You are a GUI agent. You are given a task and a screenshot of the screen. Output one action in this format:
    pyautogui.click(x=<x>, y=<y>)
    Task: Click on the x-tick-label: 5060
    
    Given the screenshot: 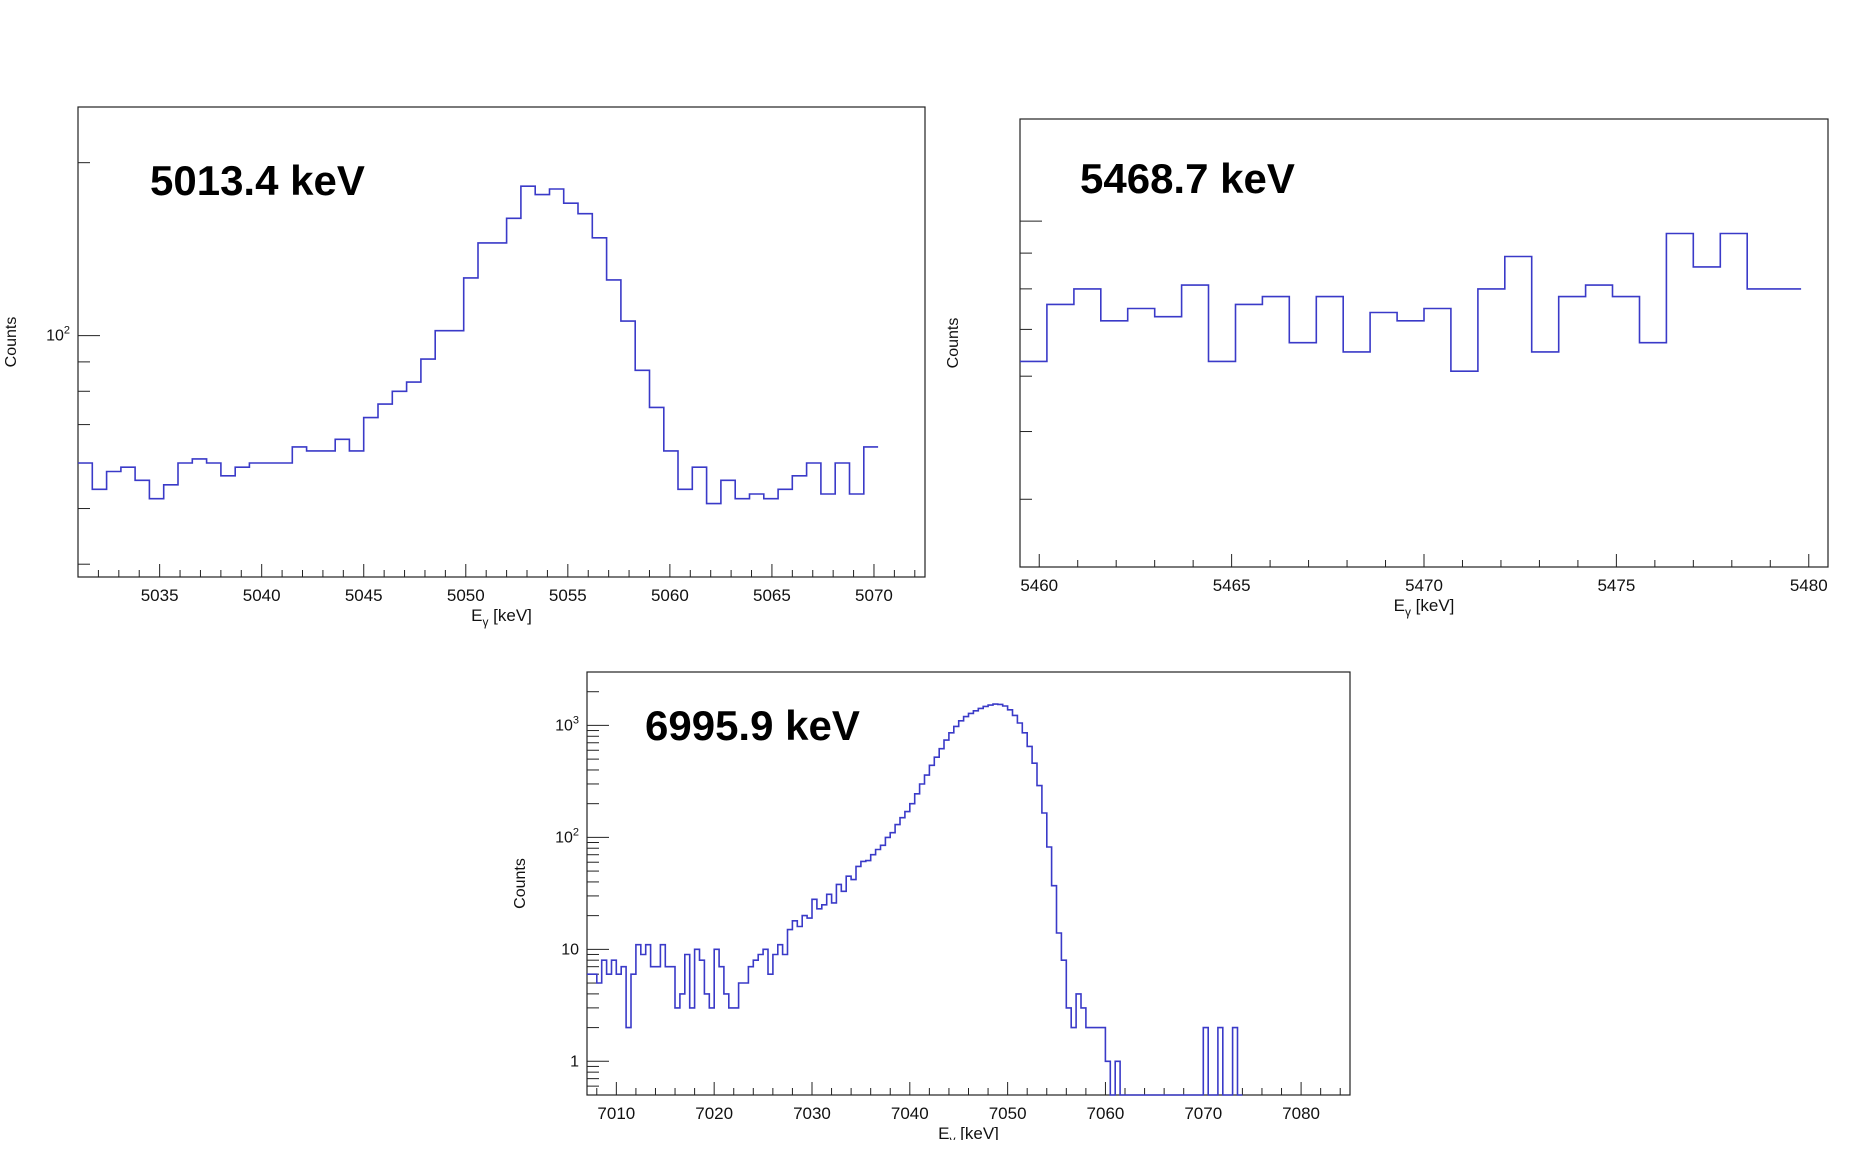 What is the action you would take?
    pyautogui.click(x=670, y=595)
    